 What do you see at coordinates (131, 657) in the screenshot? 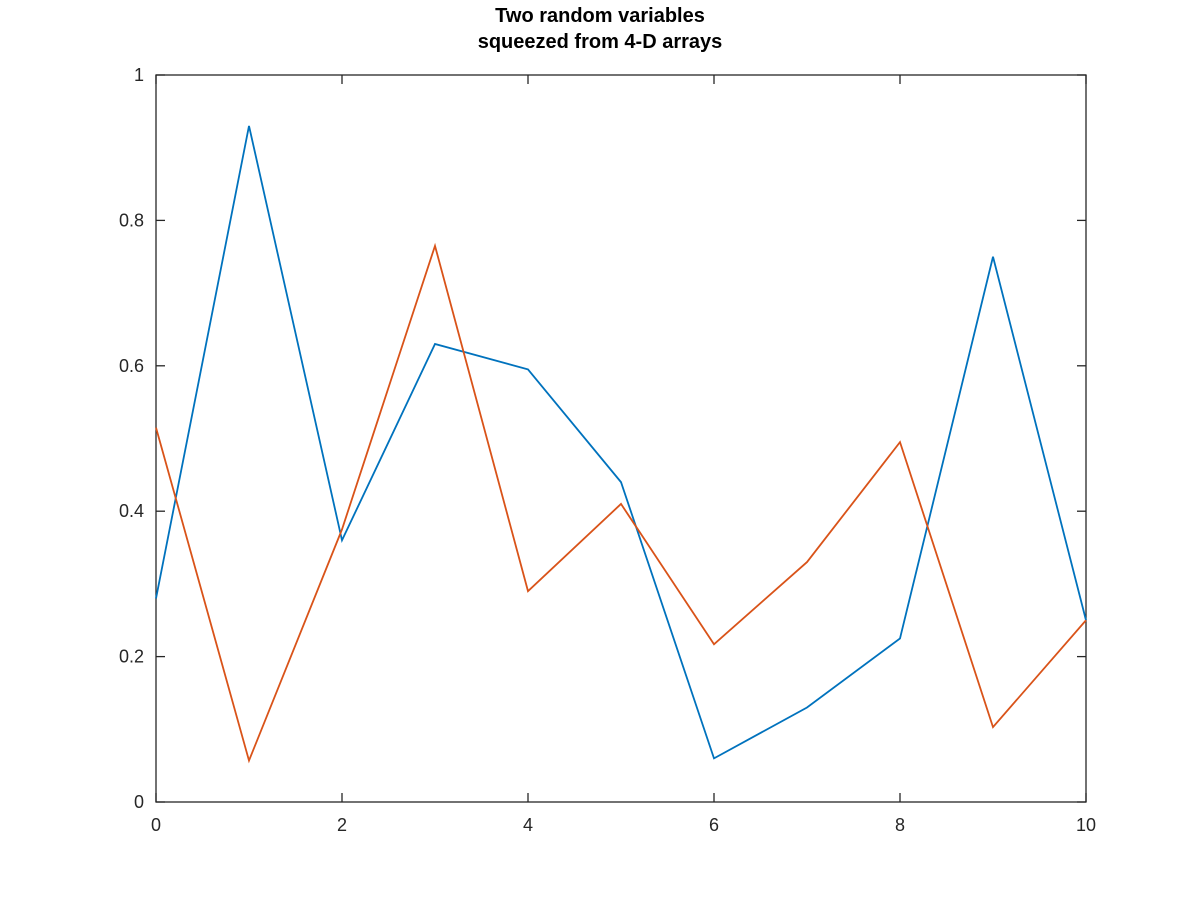
I see `y-tick-label: 0.2` at bounding box center [131, 657].